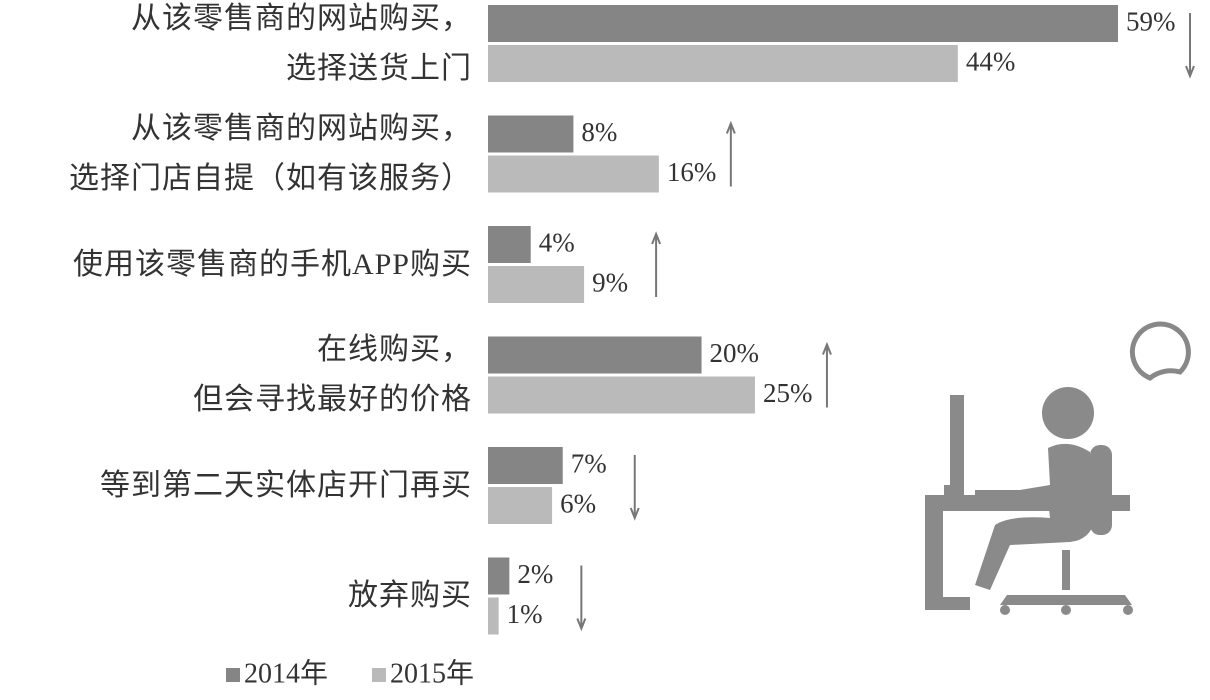  What do you see at coordinates (410, 595) in the screenshot?
I see `category-label: 放弃购买` at bounding box center [410, 595].